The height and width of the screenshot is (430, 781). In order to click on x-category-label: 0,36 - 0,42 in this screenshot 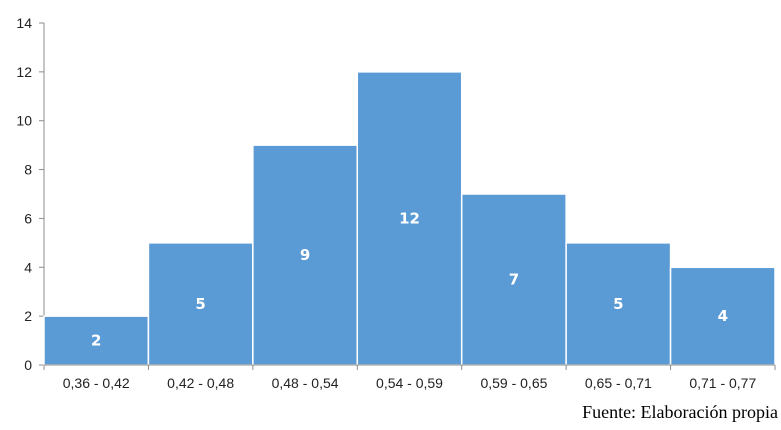, I will do `click(96, 383)`.